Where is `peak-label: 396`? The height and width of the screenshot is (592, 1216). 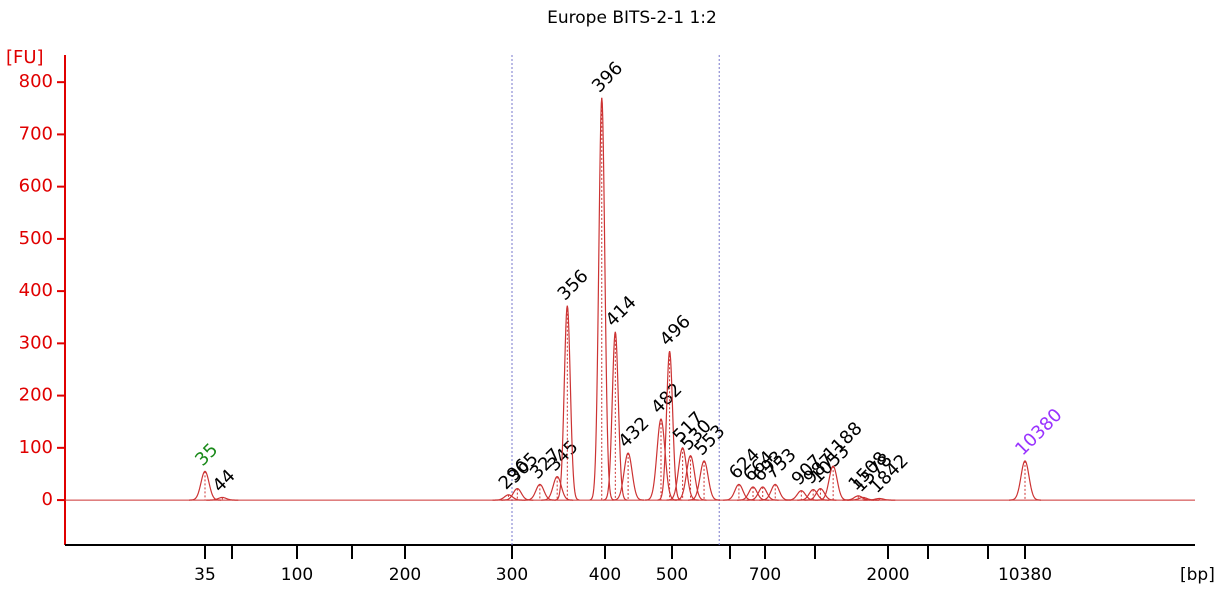
peak-label: 396 is located at coordinates (607, 77).